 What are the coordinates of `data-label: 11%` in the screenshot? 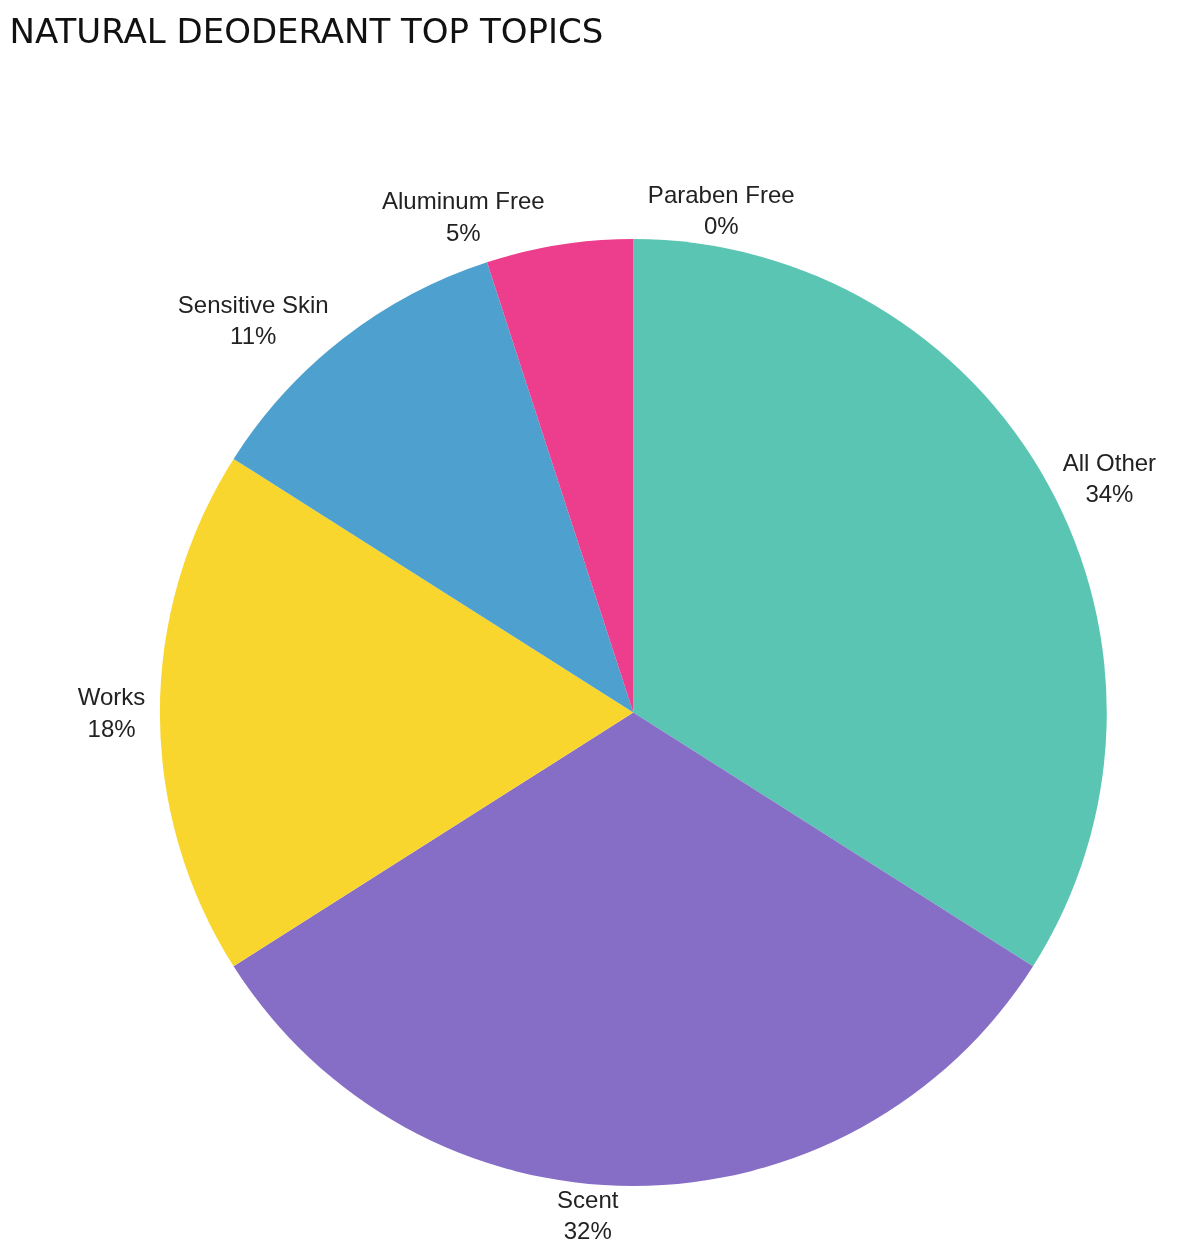 It's located at (253, 336).